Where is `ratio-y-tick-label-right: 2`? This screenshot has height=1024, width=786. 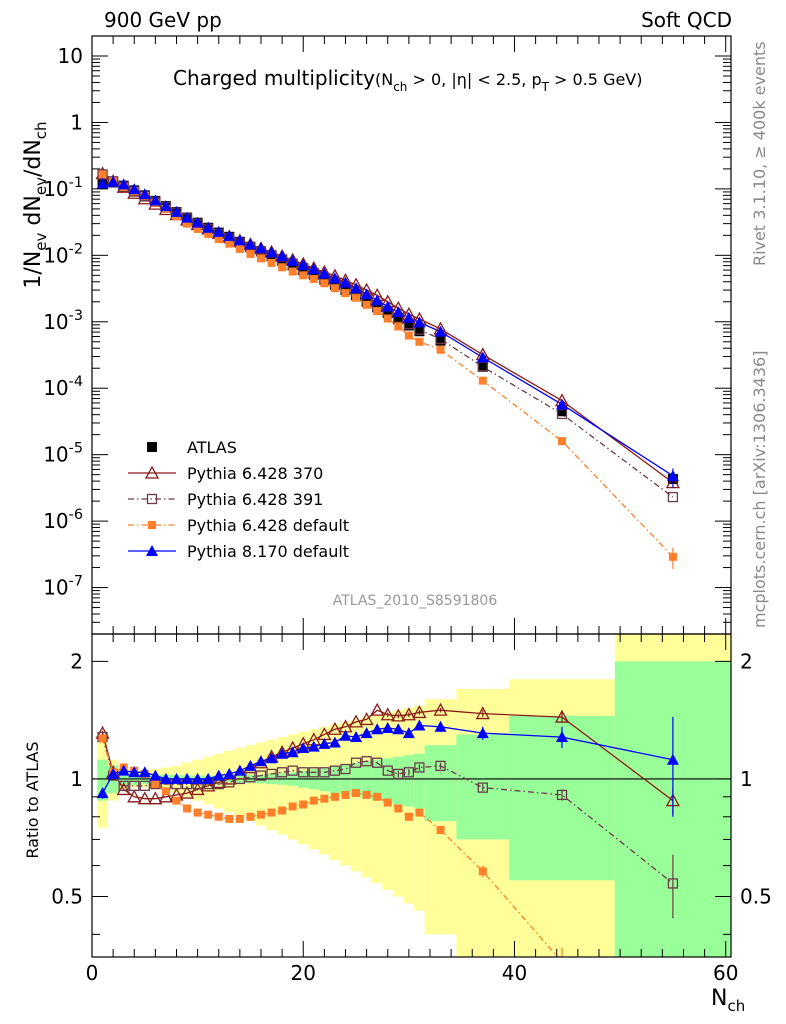
ratio-y-tick-label-right: 2 is located at coordinates (746, 661).